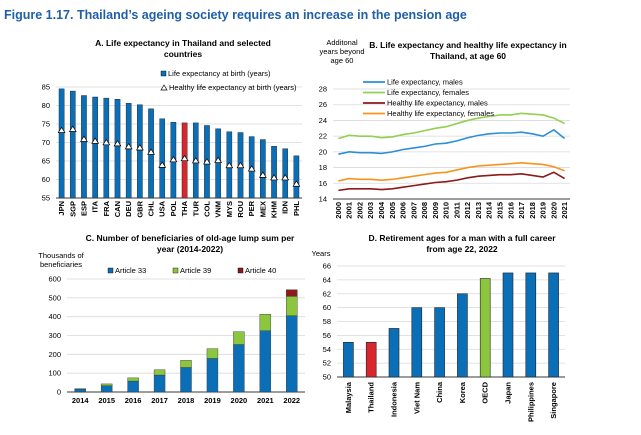 This screenshot has height=435, width=641. I want to click on panel-c-x-tick-label: 2022, so click(291, 400).